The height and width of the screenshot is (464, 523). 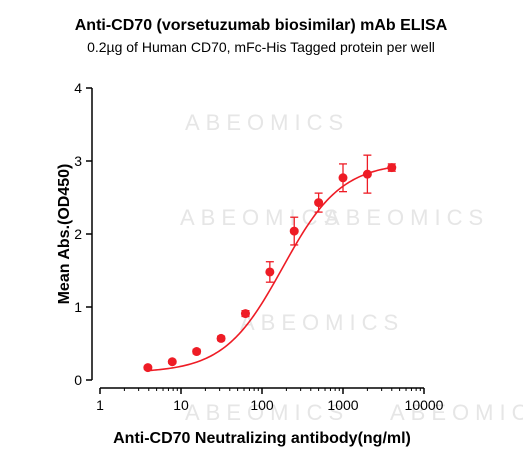 What do you see at coordinates (78, 88) in the screenshot?
I see `y-tick-label: 4` at bounding box center [78, 88].